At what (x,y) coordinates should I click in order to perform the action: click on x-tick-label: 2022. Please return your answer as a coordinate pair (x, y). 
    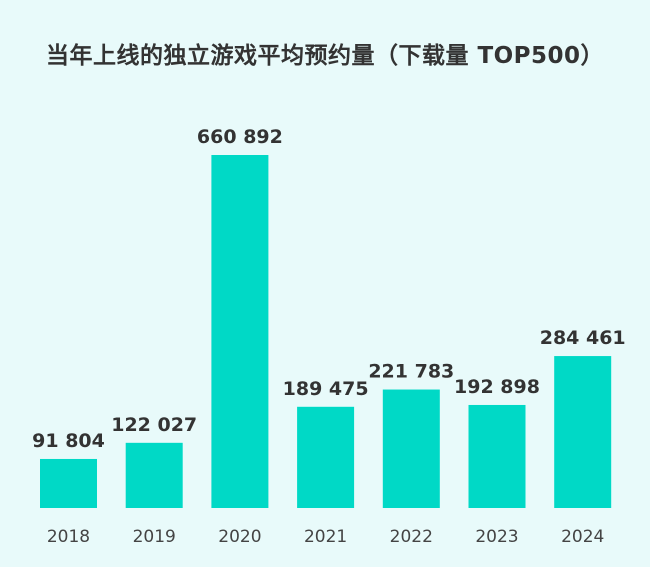
    Looking at the image, I should click on (411, 537).